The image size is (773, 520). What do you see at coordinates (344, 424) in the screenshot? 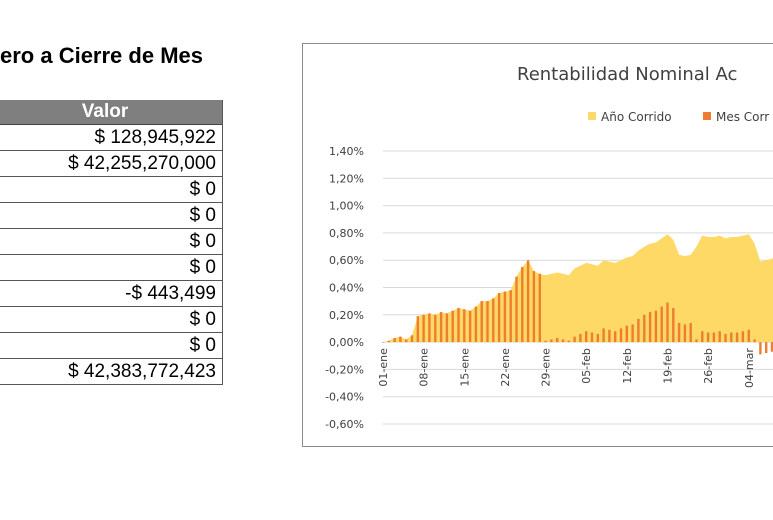
I see `y-tick-label: -0,60%` at bounding box center [344, 424].